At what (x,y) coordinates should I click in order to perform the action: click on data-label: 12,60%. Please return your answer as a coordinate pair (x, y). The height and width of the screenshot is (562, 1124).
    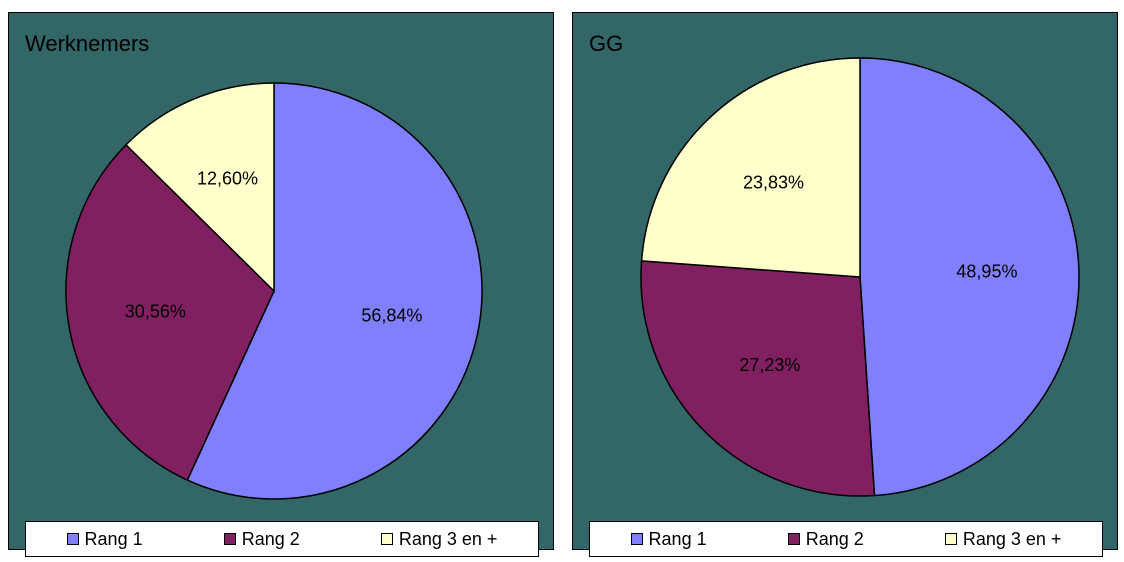
    Looking at the image, I should click on (227, 178).